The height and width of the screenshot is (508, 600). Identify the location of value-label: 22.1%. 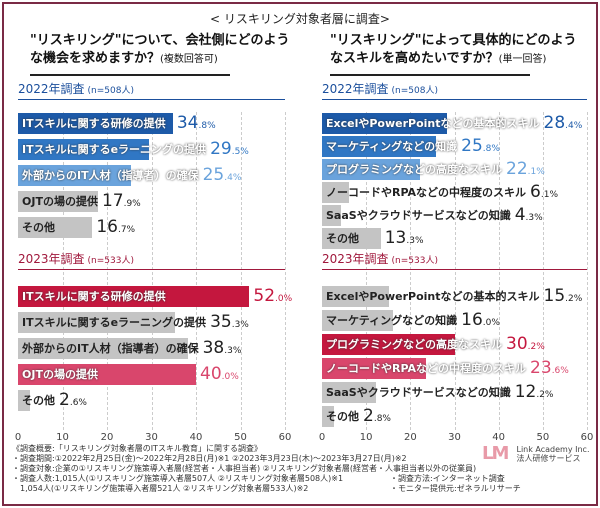
(525, 169).